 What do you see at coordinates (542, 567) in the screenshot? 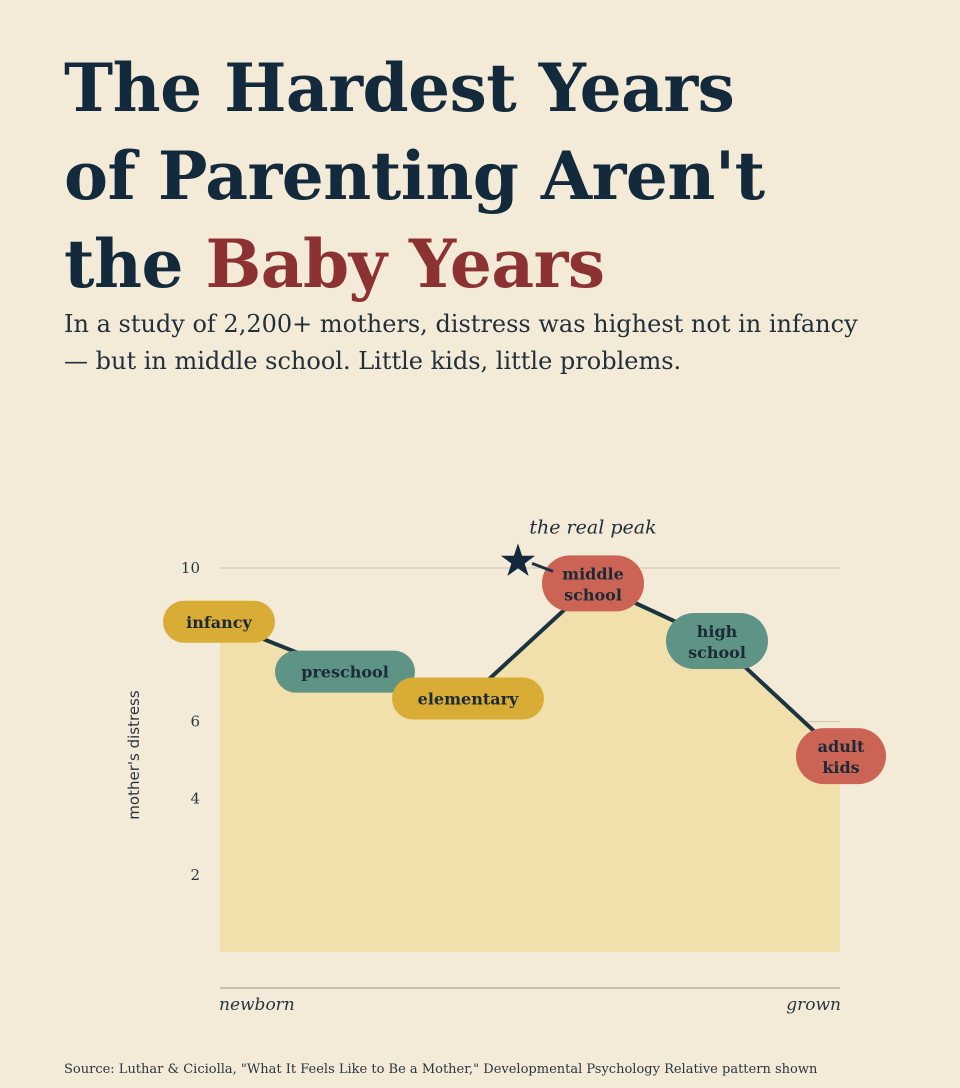
I see `peak-connector` at bounding box center [542, 567].